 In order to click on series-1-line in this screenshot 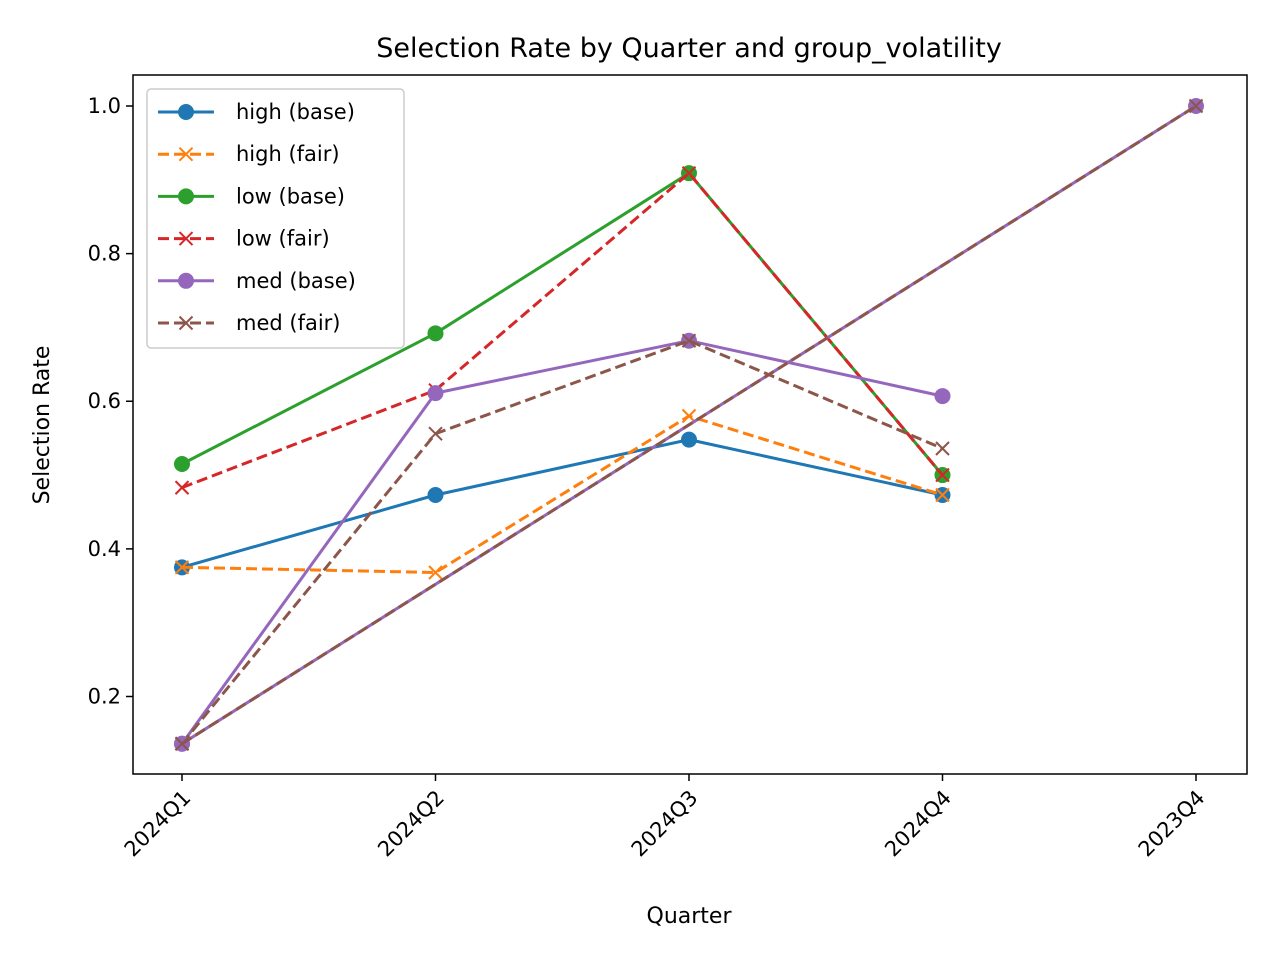, I will do `click(562, 494)`.